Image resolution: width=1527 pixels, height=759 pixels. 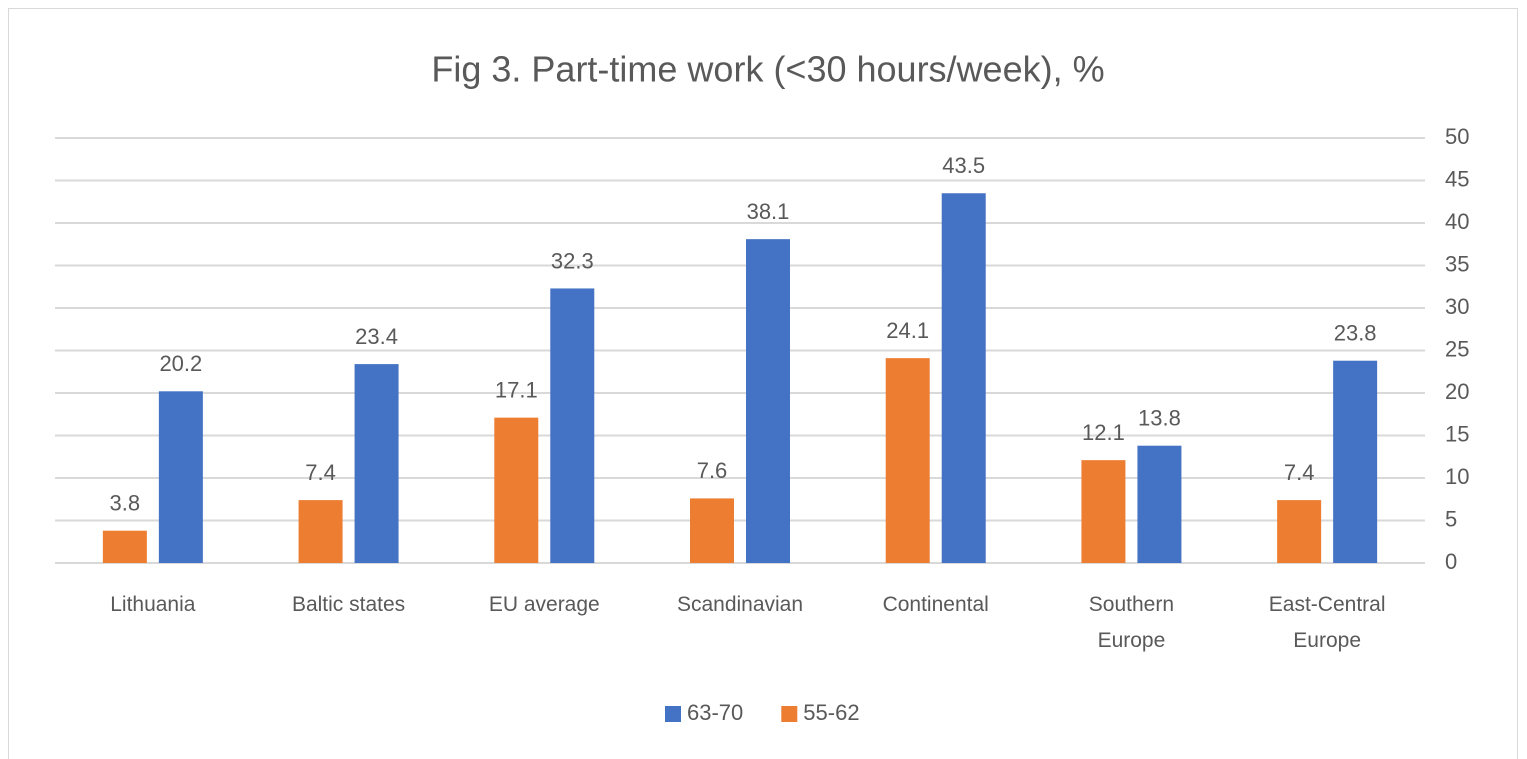 What do you see at coordinates (180, 363) in the screenshot?
I see `data-label: 20.2` at bounding box center [180, 363].